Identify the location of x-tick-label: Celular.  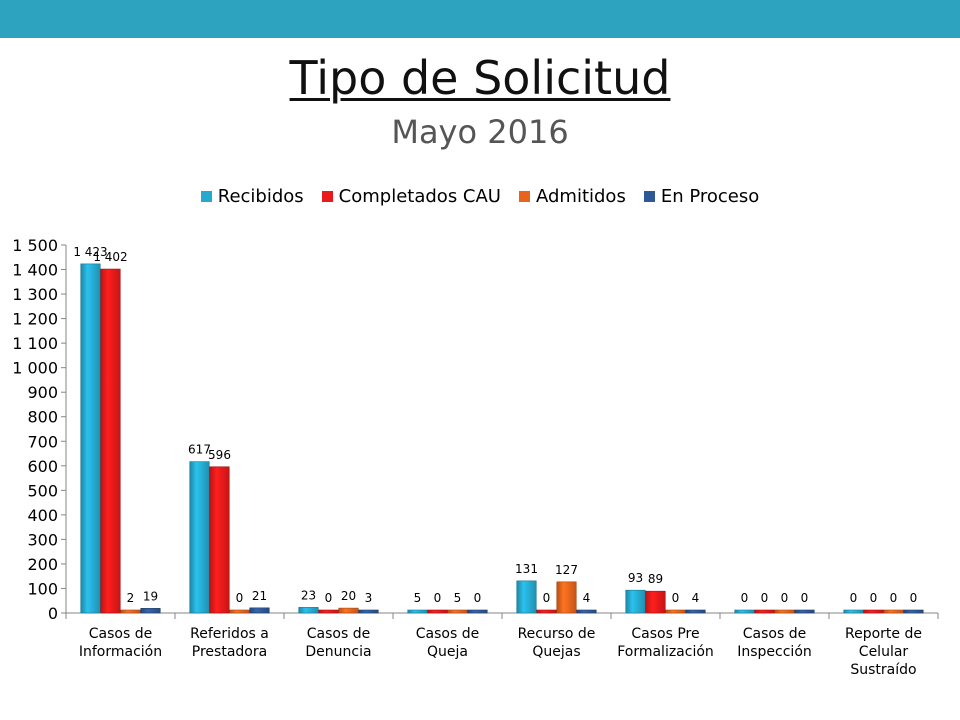
(884, 652).